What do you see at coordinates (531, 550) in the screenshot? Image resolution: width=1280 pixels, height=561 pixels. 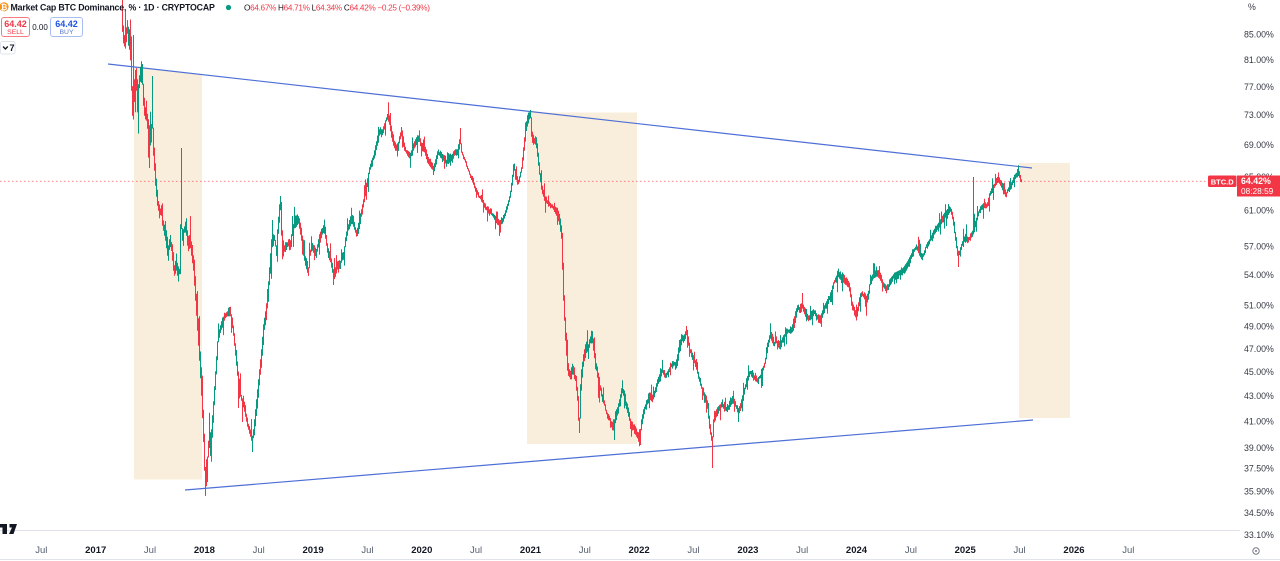 I see `svg-text: 2021` at bounding box center [531, 550].